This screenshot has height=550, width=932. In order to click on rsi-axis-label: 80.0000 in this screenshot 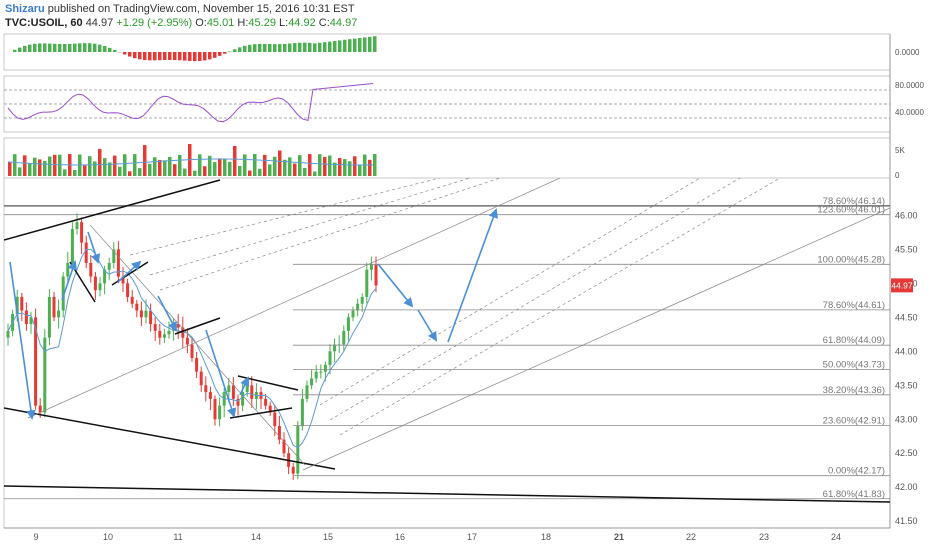, I will do `click(909, 85)`.